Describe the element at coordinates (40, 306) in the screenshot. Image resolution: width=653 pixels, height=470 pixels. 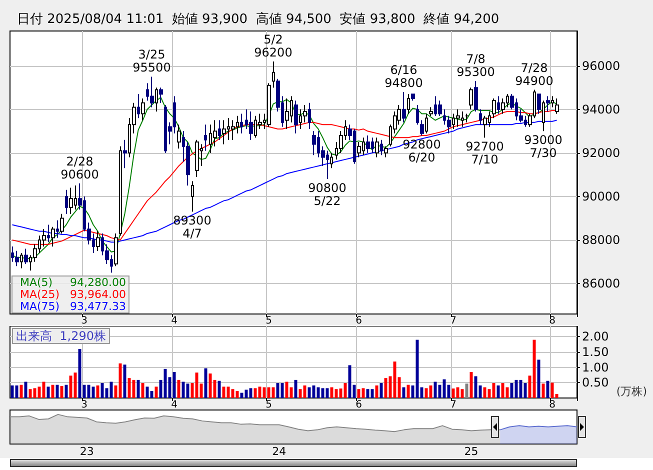
I see `text: MA(75)` at that location.